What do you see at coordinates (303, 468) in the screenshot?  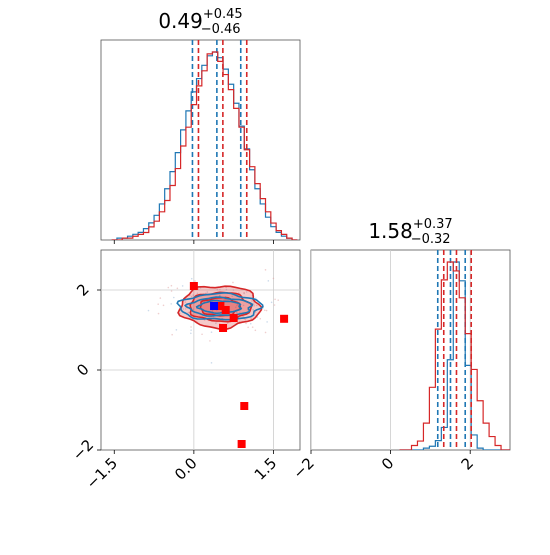 I see `right-hist-xtick-label-0: −2` at bounding box center [303, 468].